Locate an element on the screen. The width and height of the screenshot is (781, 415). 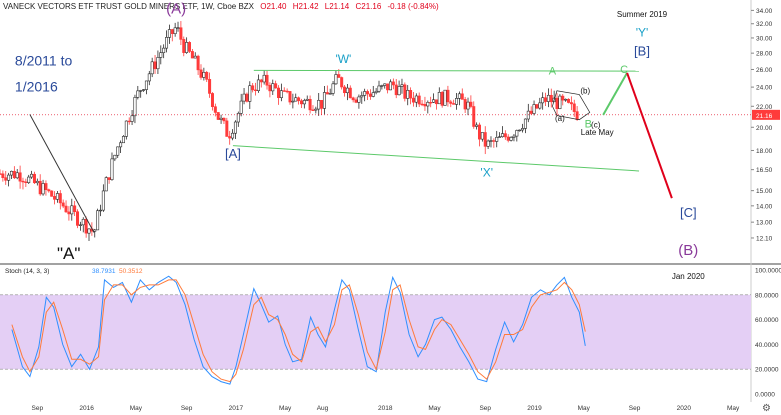
annotation-label: (c) is located at coordinates (596, 124).